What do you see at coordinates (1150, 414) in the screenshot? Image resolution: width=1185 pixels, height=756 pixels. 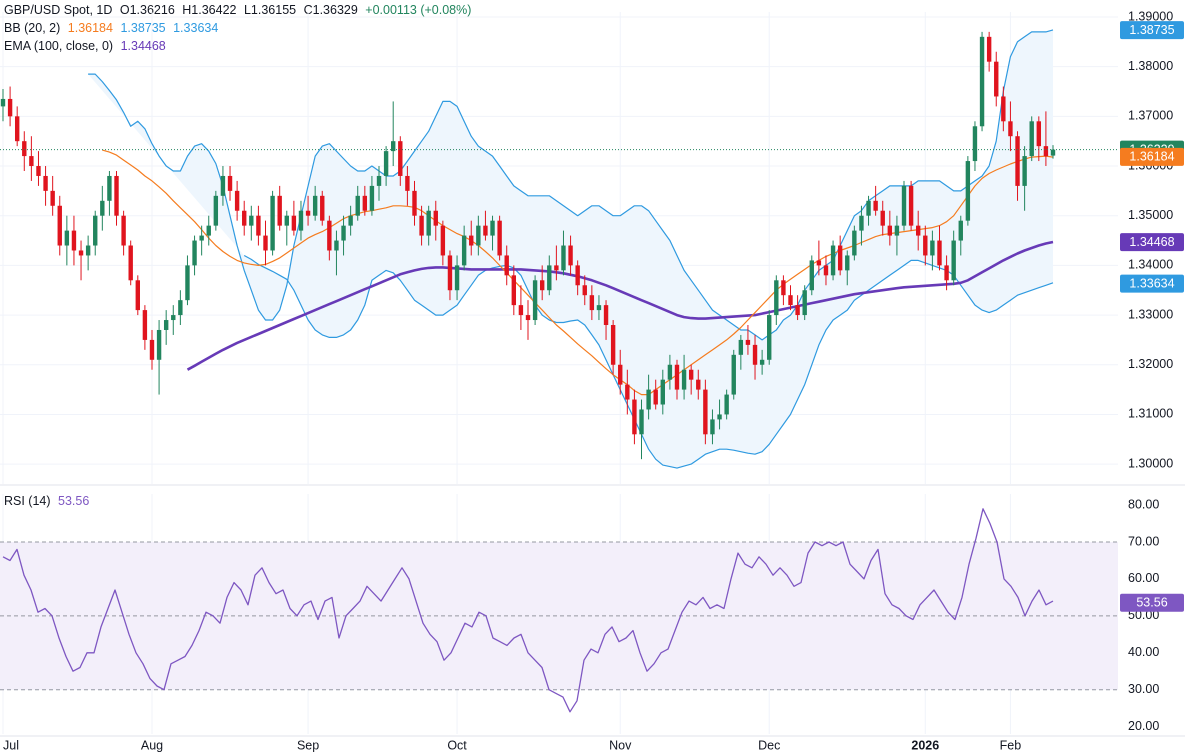 I see `price-tick-label: 1.31000` at bounding box center [1150, 414].